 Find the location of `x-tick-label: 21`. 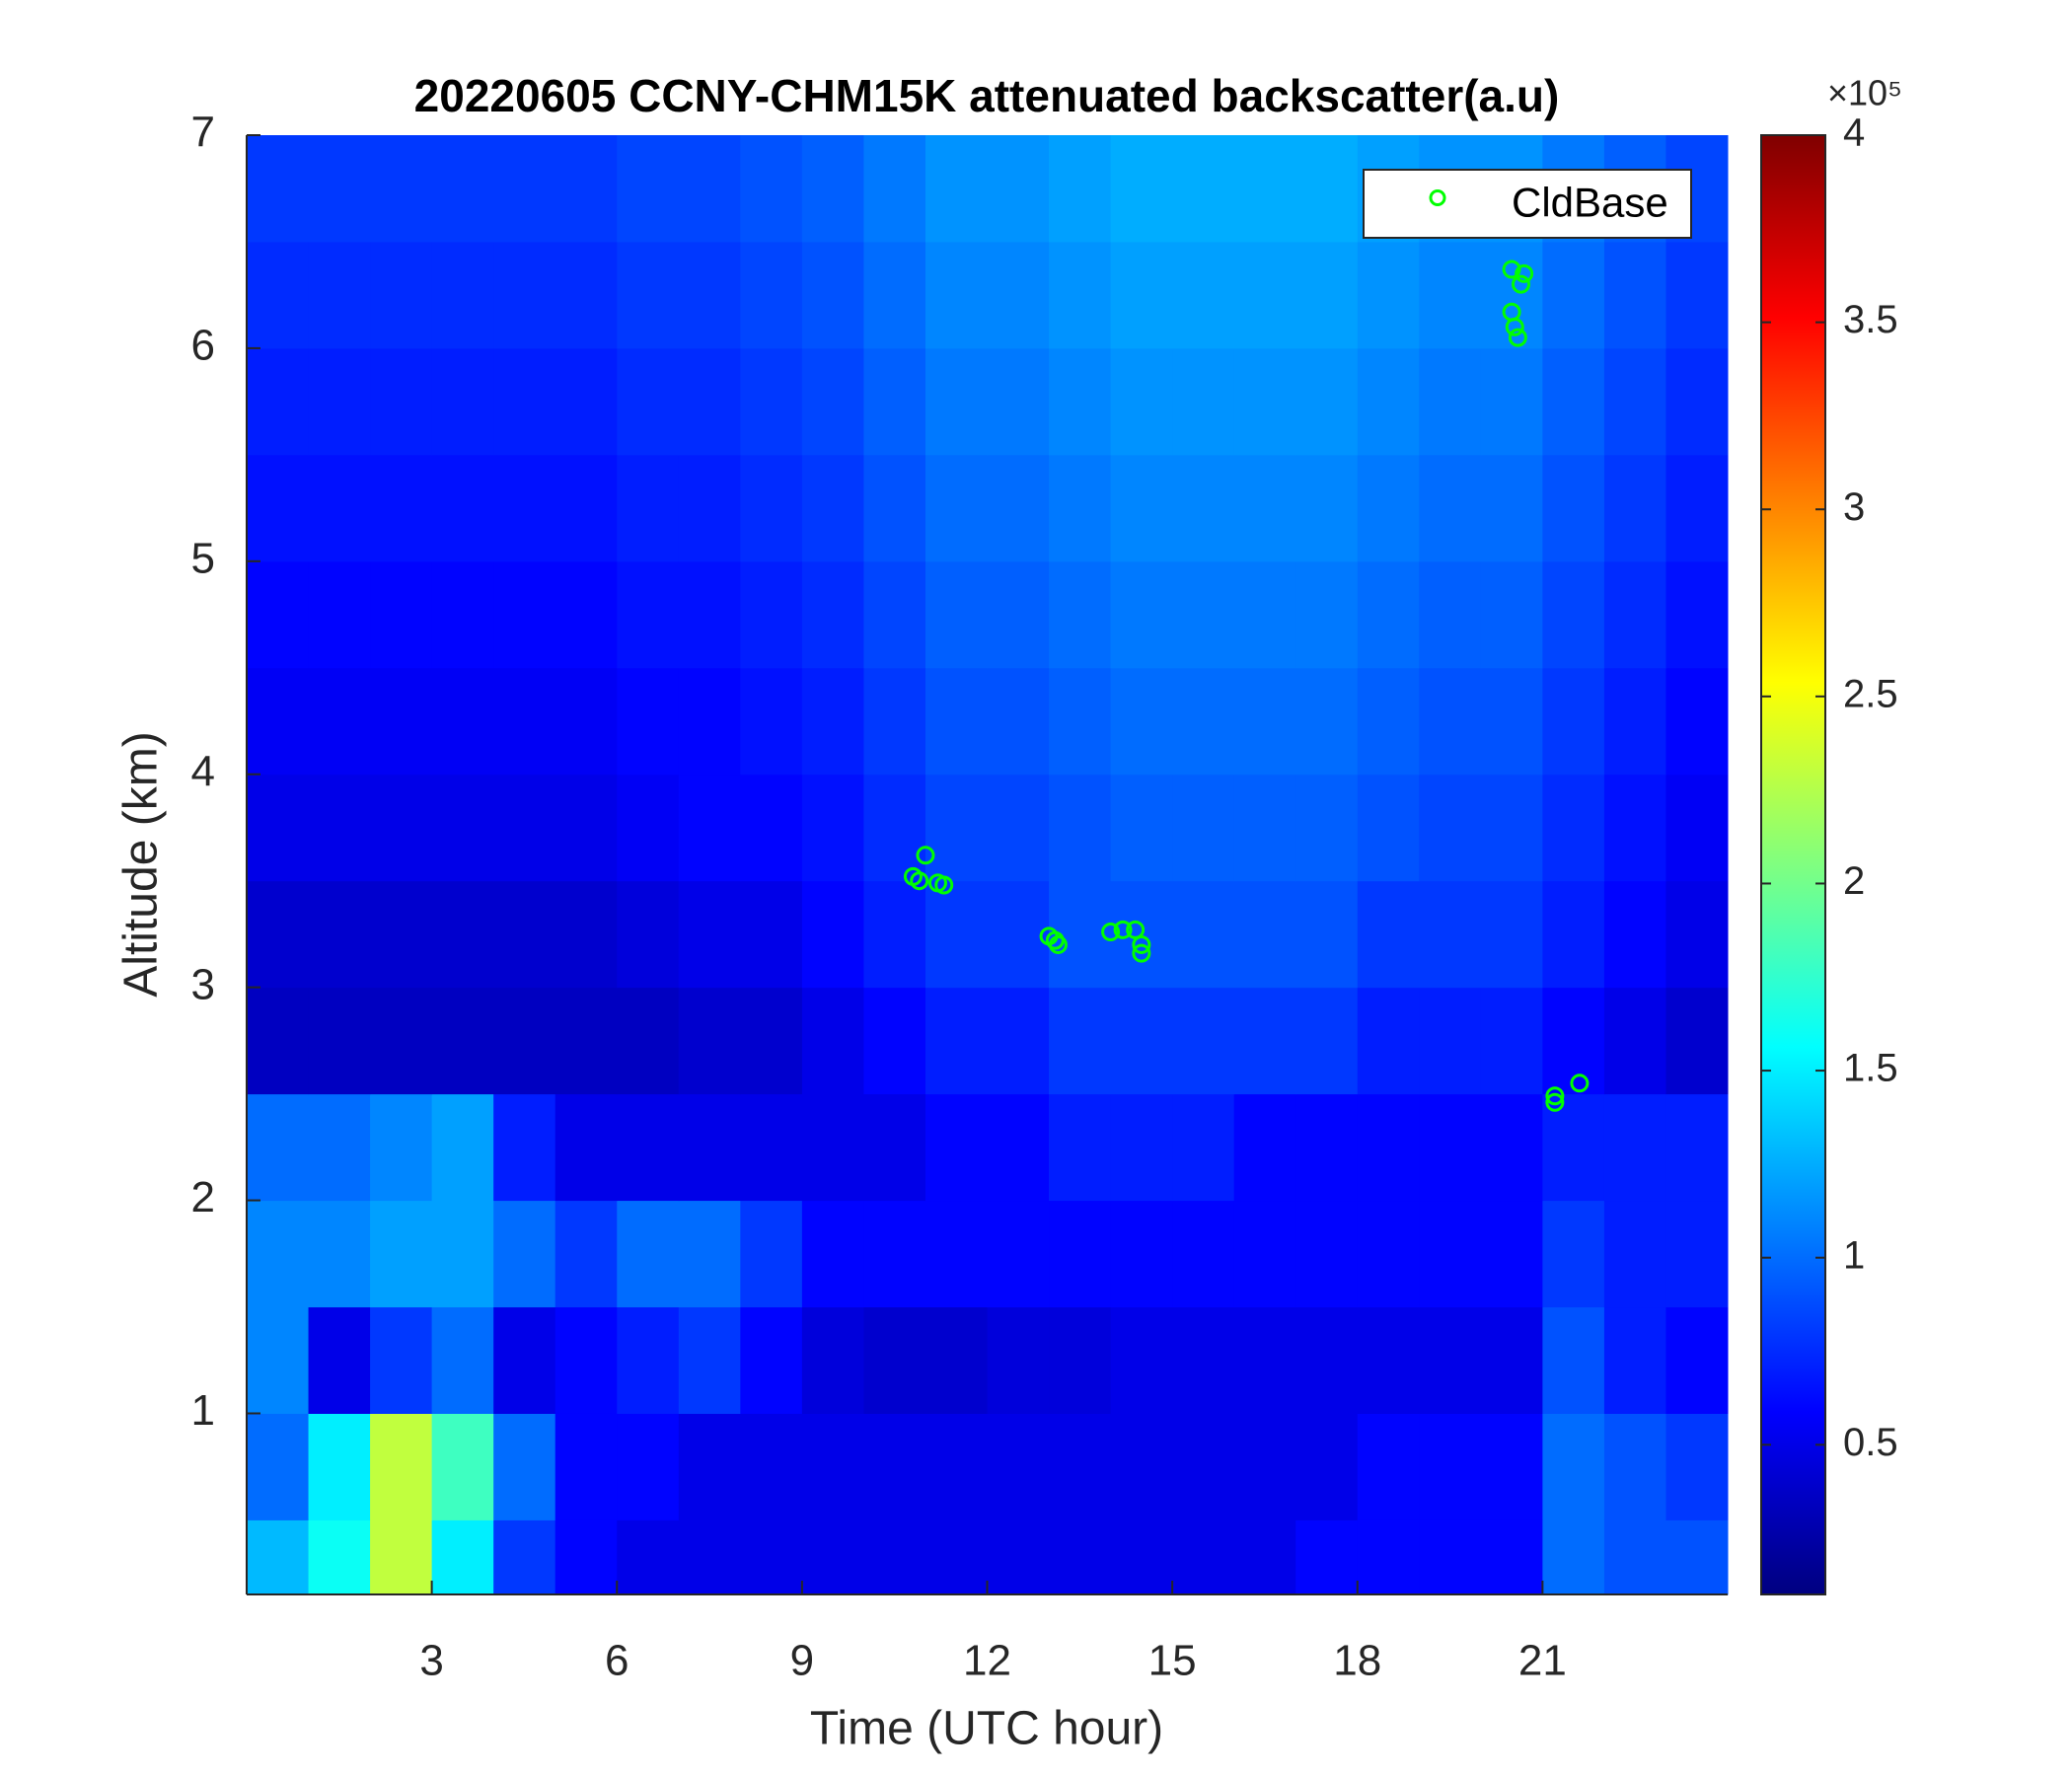

x-tick-label: 21 is located at coordinates (1543, 1661).